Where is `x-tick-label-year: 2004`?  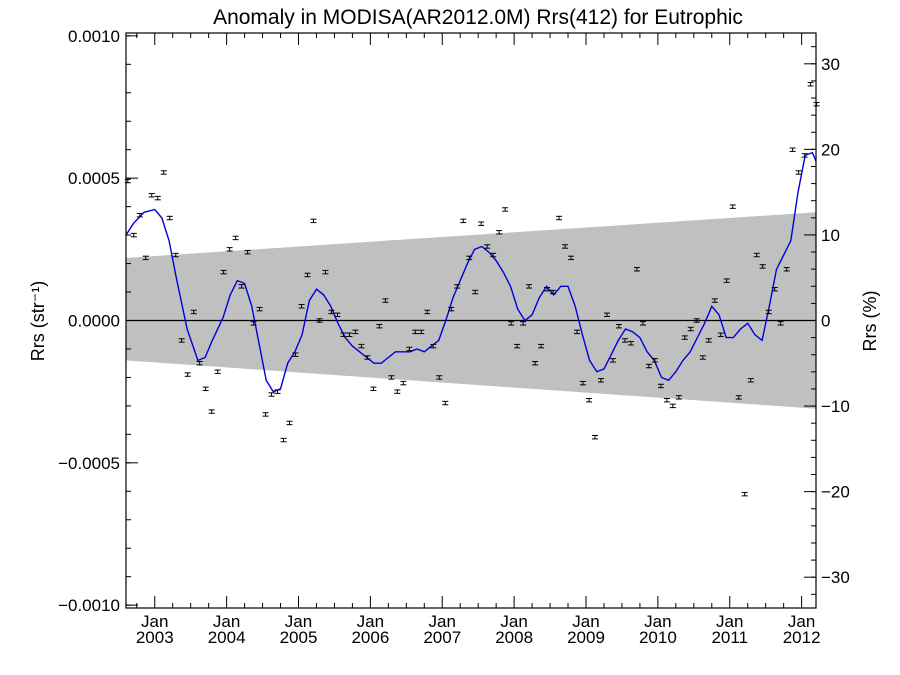
x-tick-label-year: 2004 is located at coordinates (227, 637).